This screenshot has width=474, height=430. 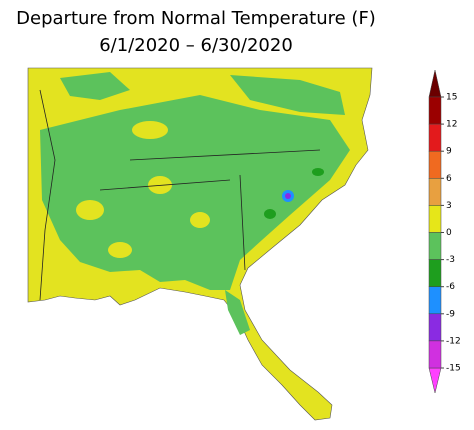 I want to click on station-coldest, so click(x=288, y=196).